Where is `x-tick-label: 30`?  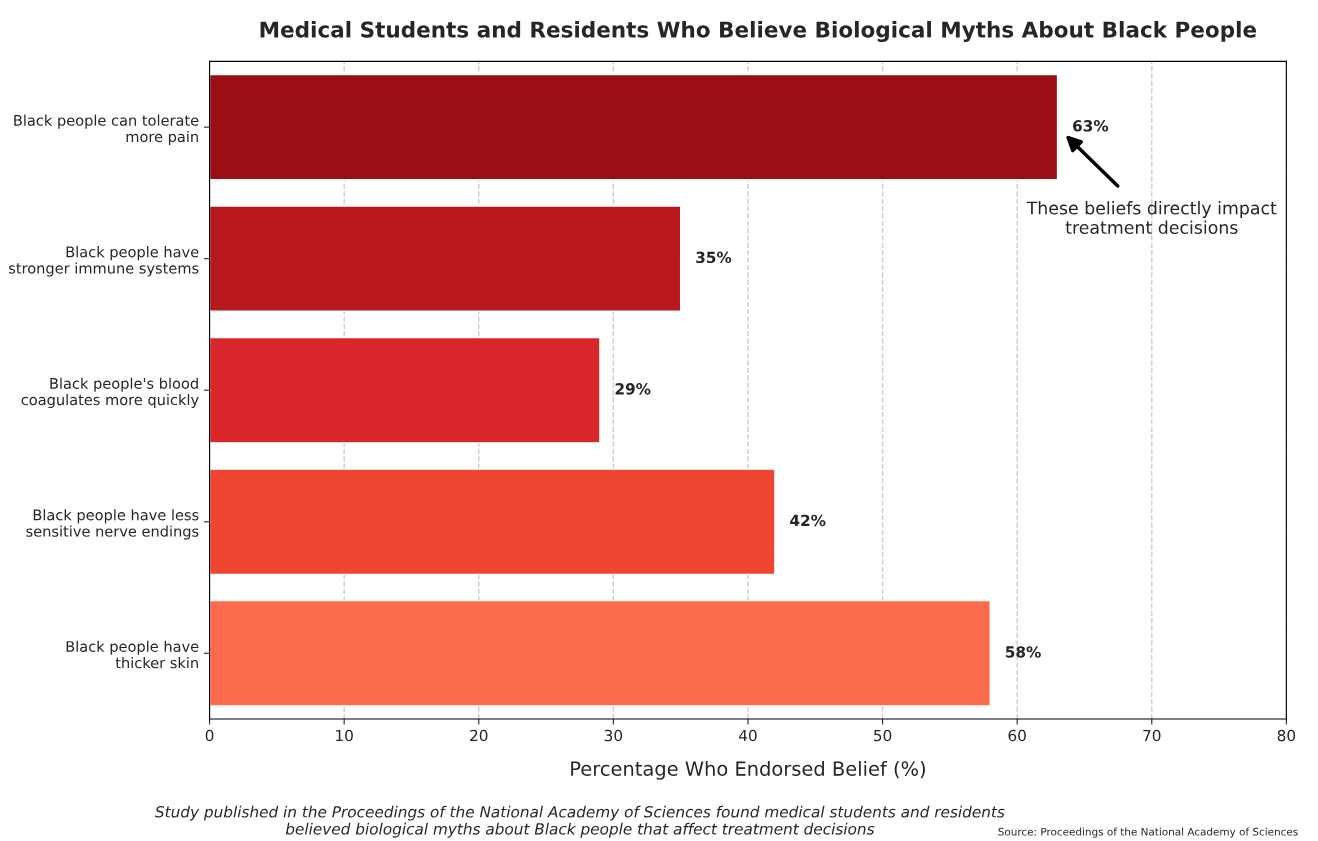 x-tick-label: 30 is located at coordinates (613, 735).